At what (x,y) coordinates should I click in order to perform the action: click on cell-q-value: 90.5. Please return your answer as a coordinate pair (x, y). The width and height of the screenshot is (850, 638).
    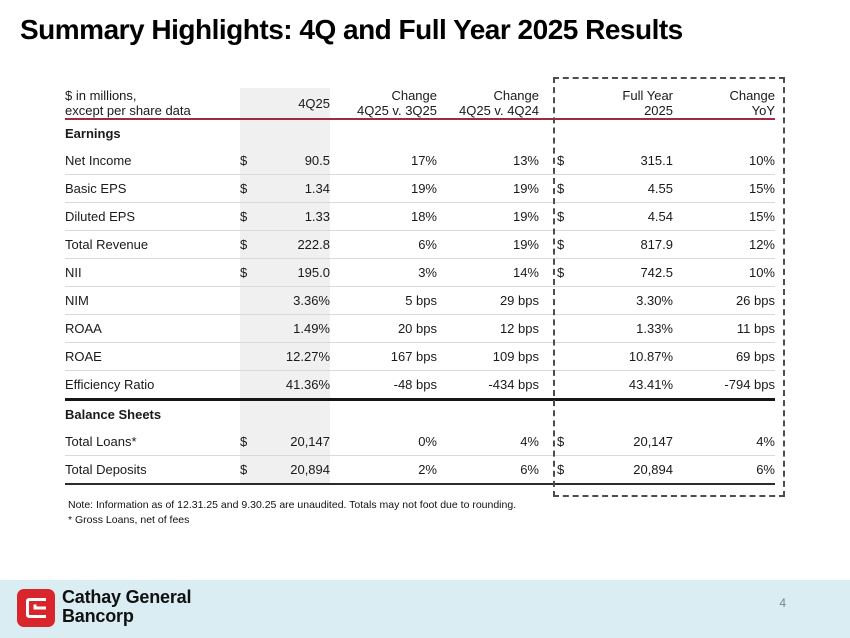
    Looking at the image, I should click on (297, 161).